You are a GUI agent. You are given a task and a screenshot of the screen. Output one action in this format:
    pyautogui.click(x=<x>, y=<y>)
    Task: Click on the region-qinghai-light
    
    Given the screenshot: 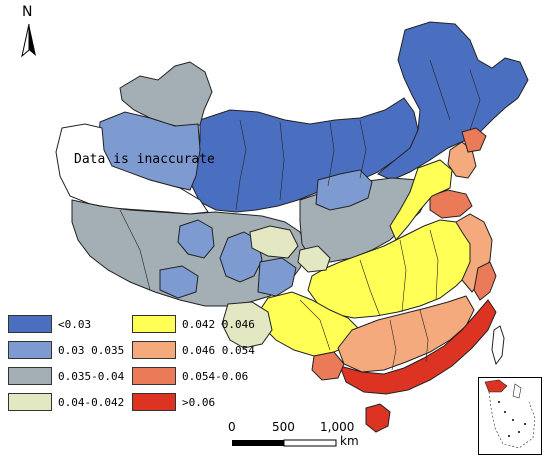 What is the action you would take?
    pyautogui.click(x=274, y=242)
    